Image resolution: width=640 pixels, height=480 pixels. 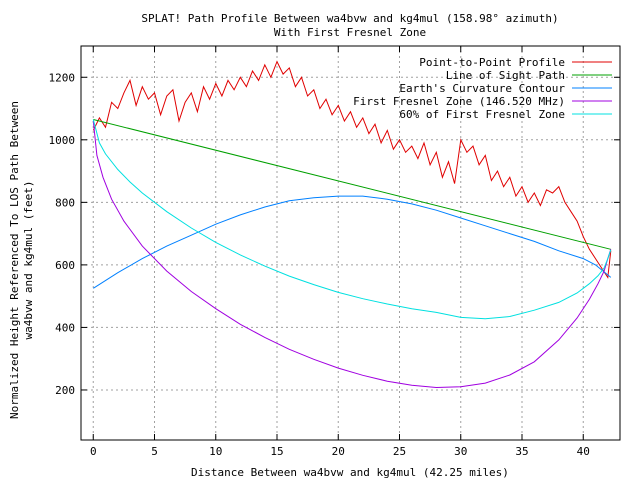 What do you see at coordinates (215, 451) in the screenshot?
I see `x-tick-label: 10` at bounding box center [215, 451].